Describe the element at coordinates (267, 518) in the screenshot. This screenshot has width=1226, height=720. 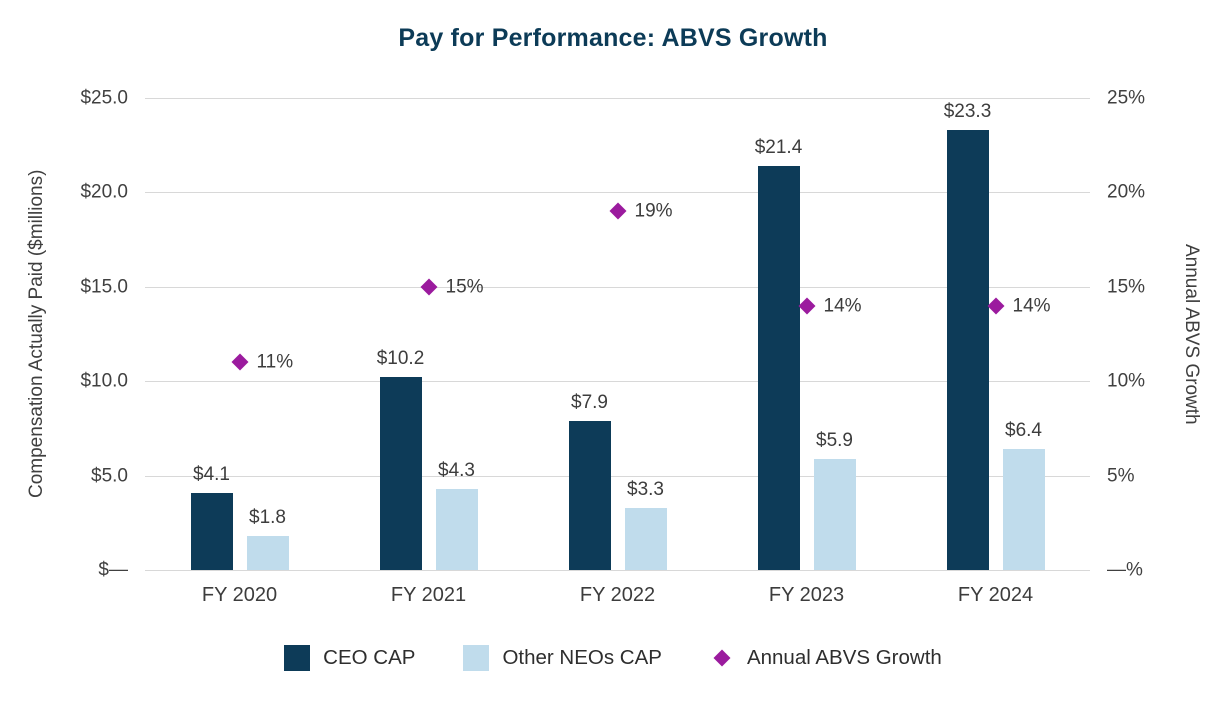
I see `bar-value-label: $1.8` at that location.